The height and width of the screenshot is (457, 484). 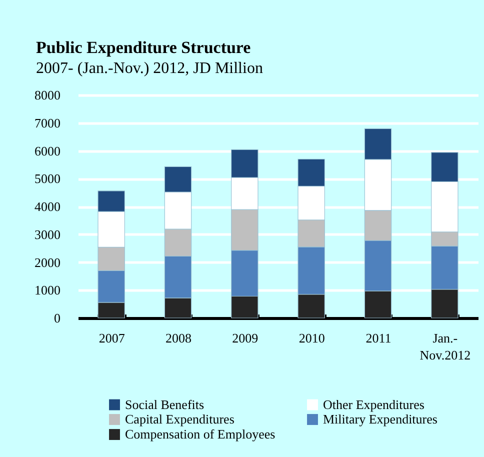 I want to click on legend-label: Compensation of Employees, so click(x=200, y=434).